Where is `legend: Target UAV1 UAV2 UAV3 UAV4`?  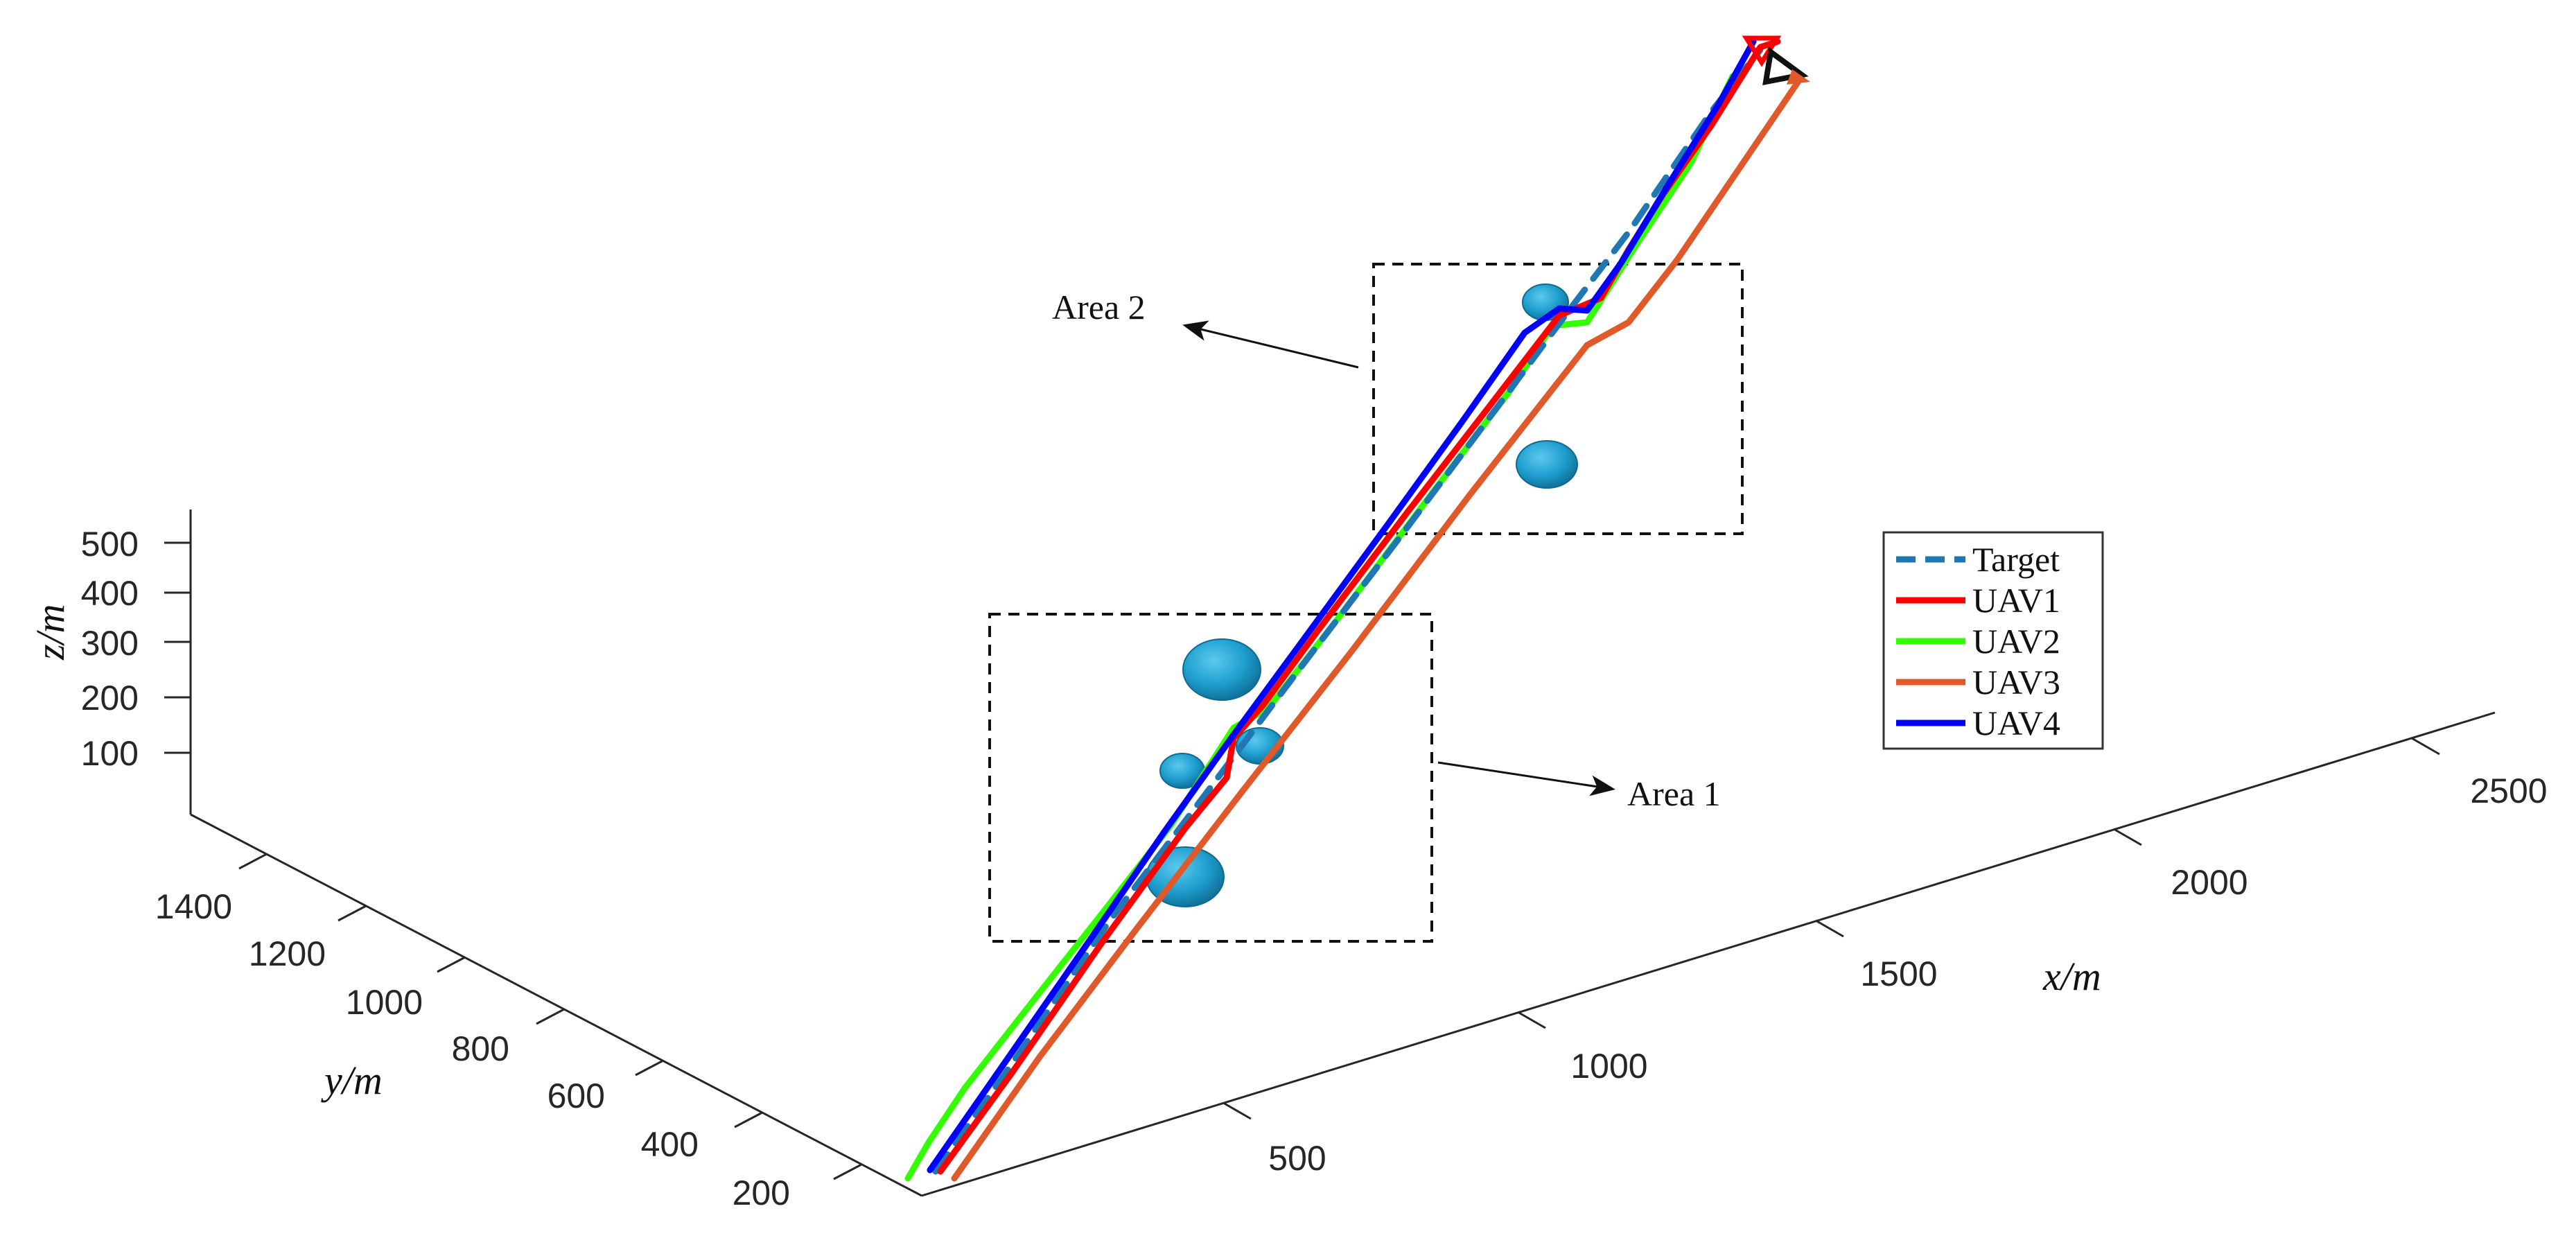
legend: Target UAV1 UAV2 UAV3 UAV4 is located at coordinates (1993, 640).